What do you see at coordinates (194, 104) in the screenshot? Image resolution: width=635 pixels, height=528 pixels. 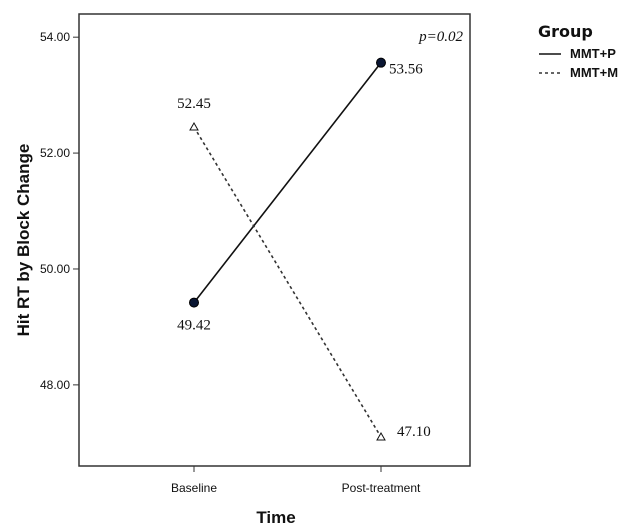 I see `data-label-mmt-m: 52.45` at bounding box center [194, 104].